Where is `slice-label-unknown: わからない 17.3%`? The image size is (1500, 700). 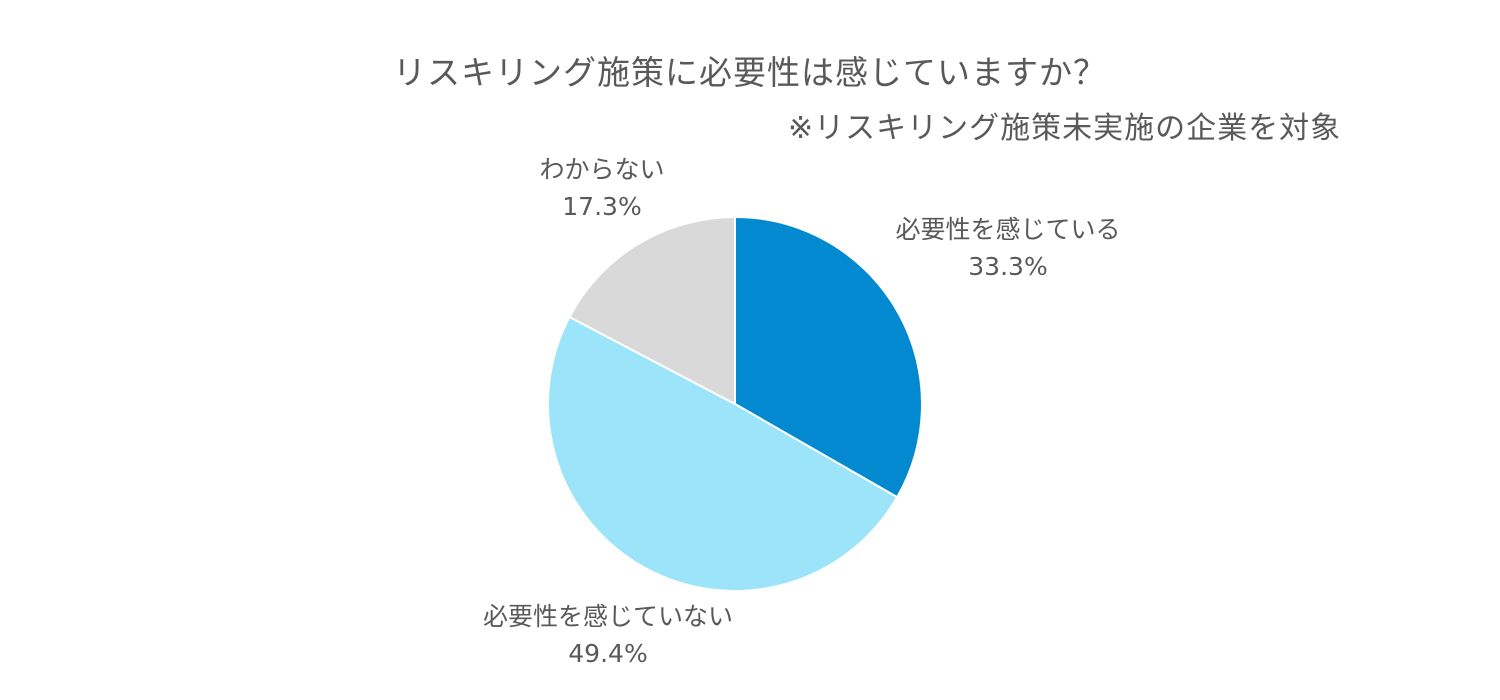 slice-label-unknown: わからない 17.3% is located at coordinates (602, 188).